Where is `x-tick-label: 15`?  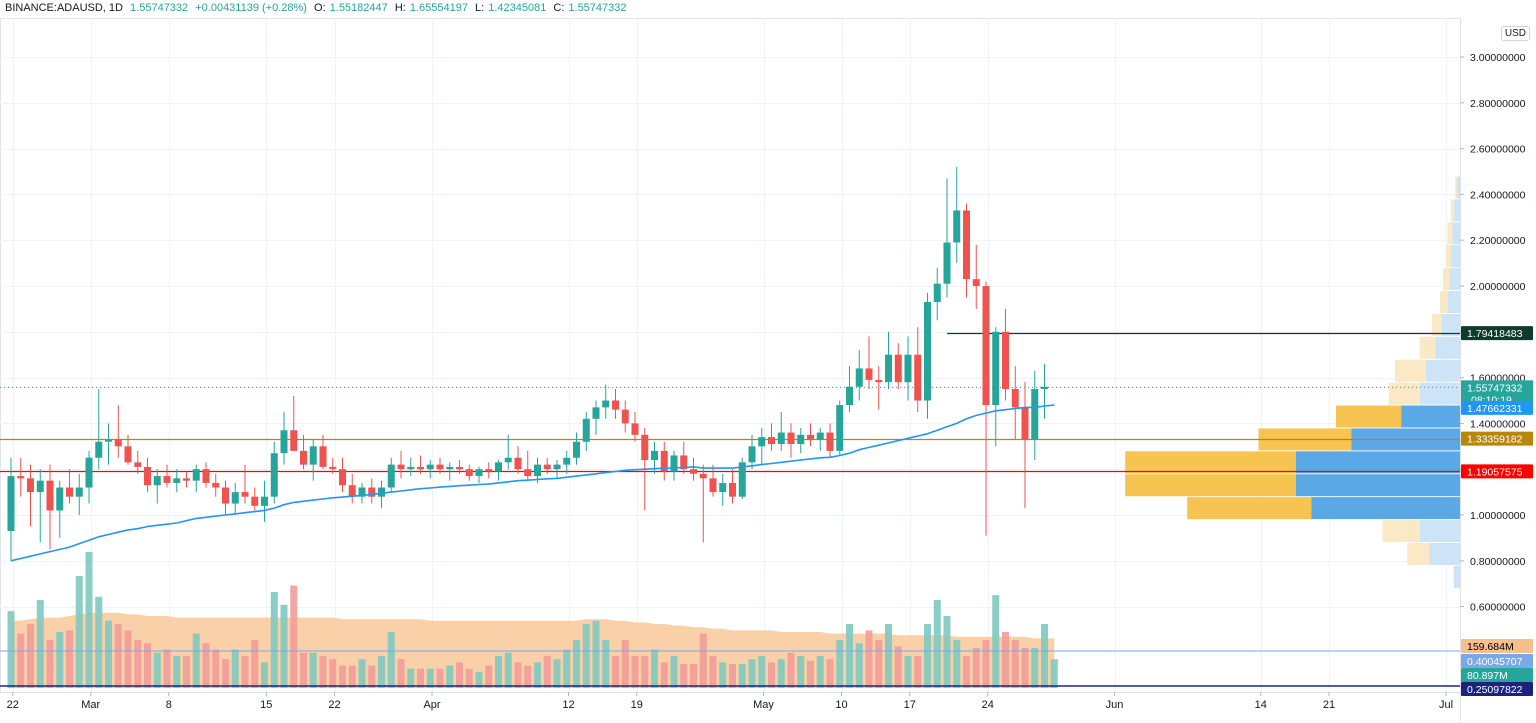
x-tick-label: 15 is located at coordinates (266, 705).